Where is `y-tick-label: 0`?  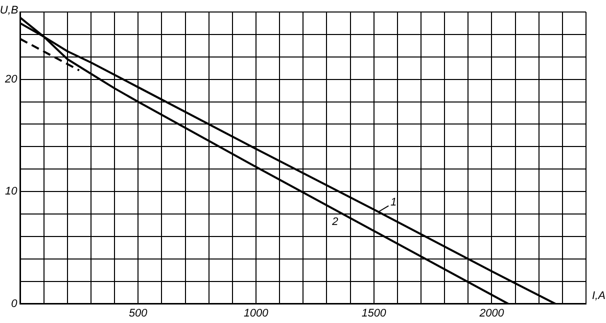 y-tick-label: 0 is located at coordinates (14, 304).